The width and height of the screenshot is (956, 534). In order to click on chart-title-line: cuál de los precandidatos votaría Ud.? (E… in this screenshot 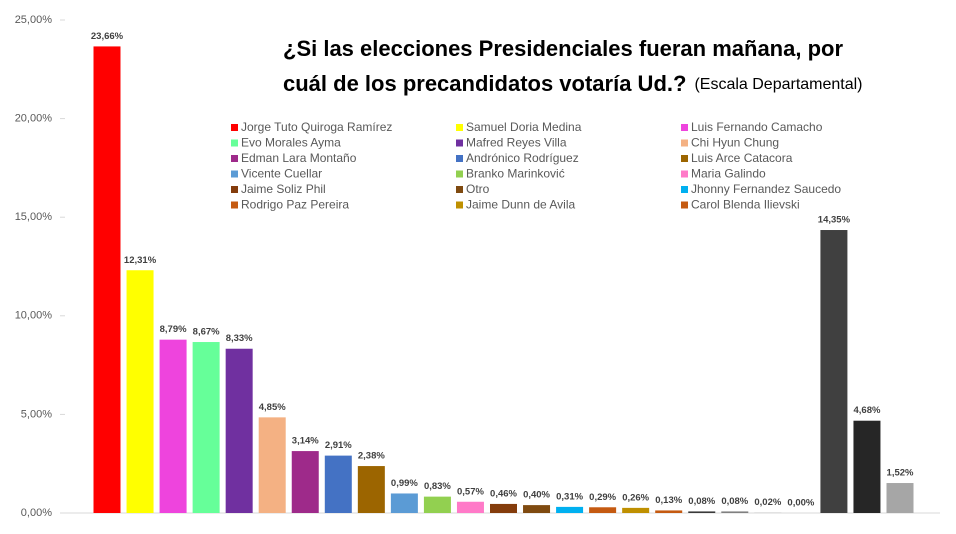, I will do `click(573, 83)`.